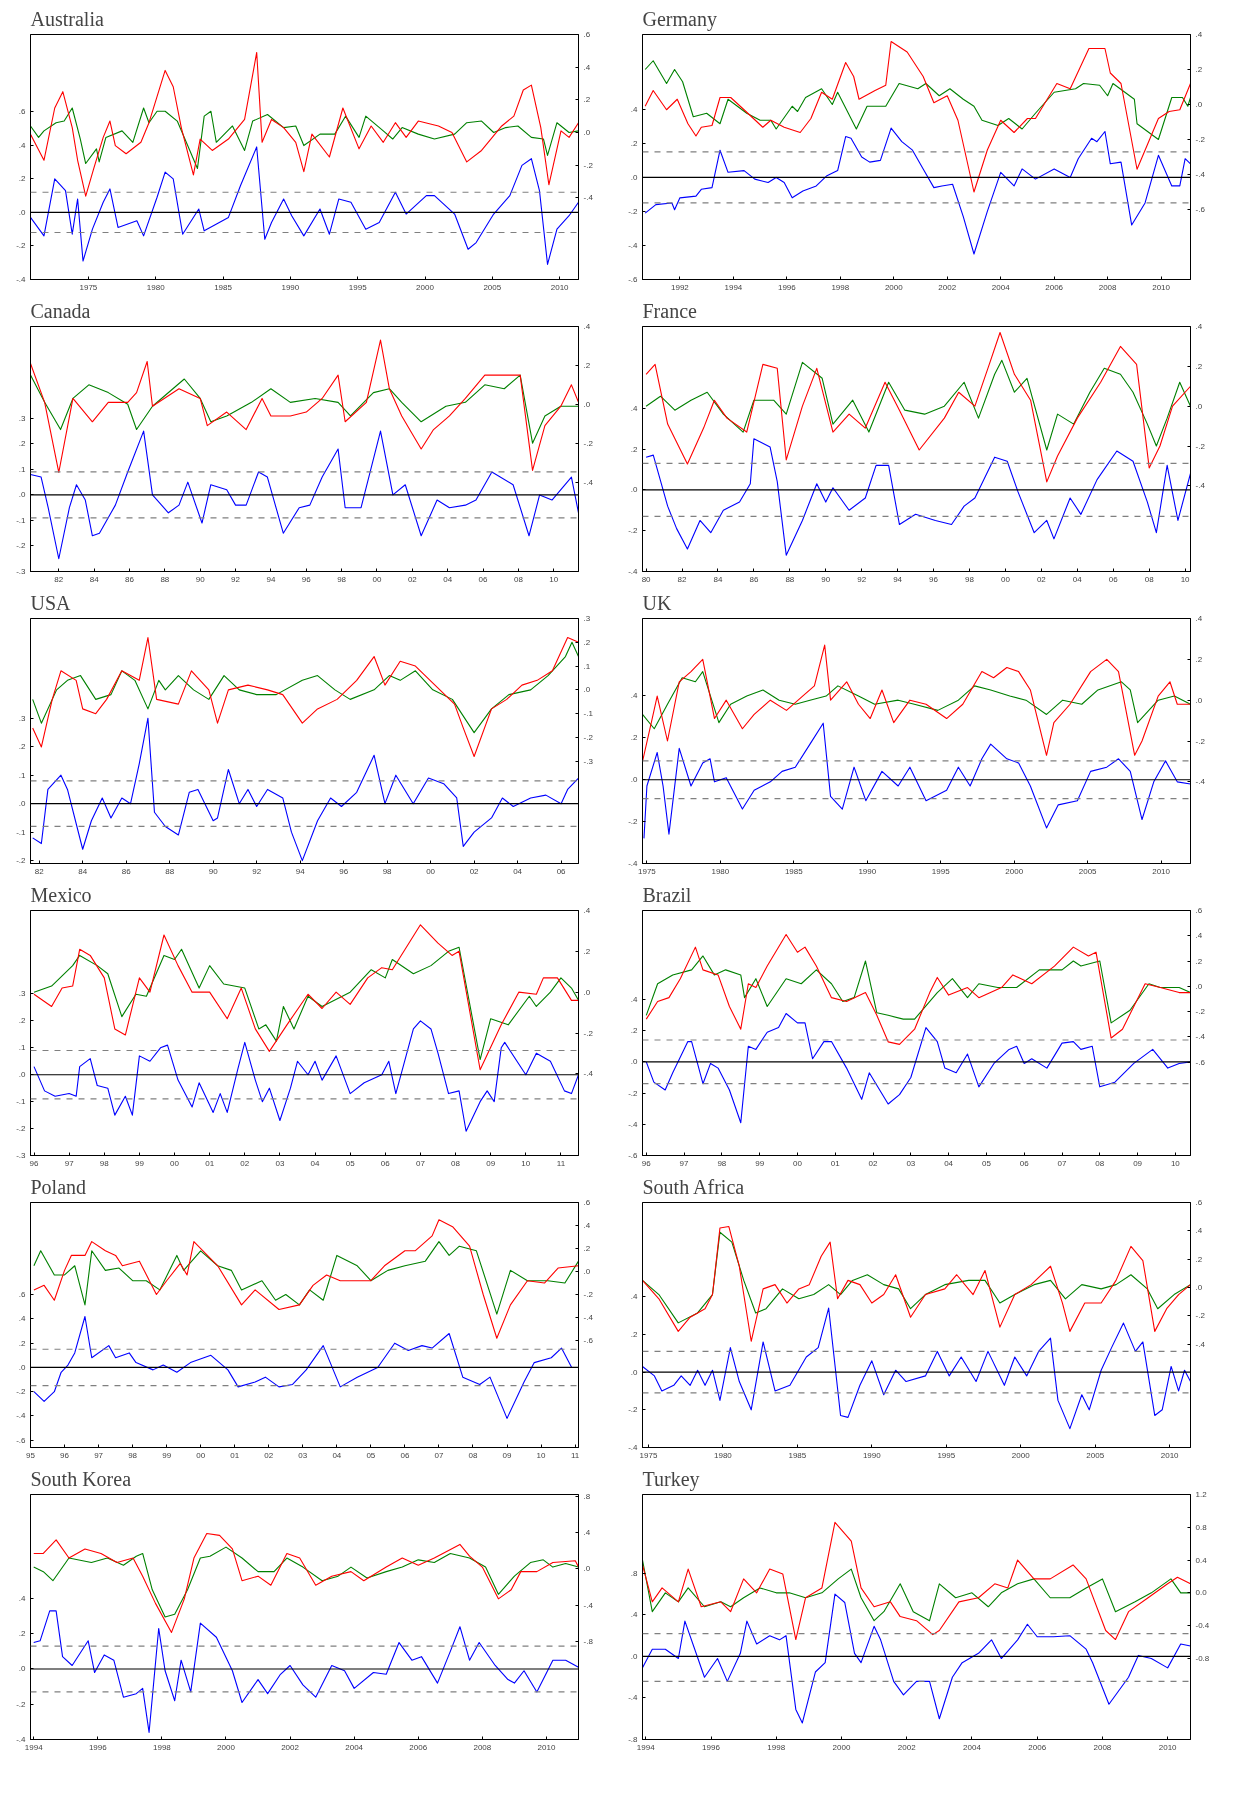 The image size is (1237, 1793). Describe the element at coordinates (787, 287) in the screenshot. I see `x-tick-label: 1996` at that location.